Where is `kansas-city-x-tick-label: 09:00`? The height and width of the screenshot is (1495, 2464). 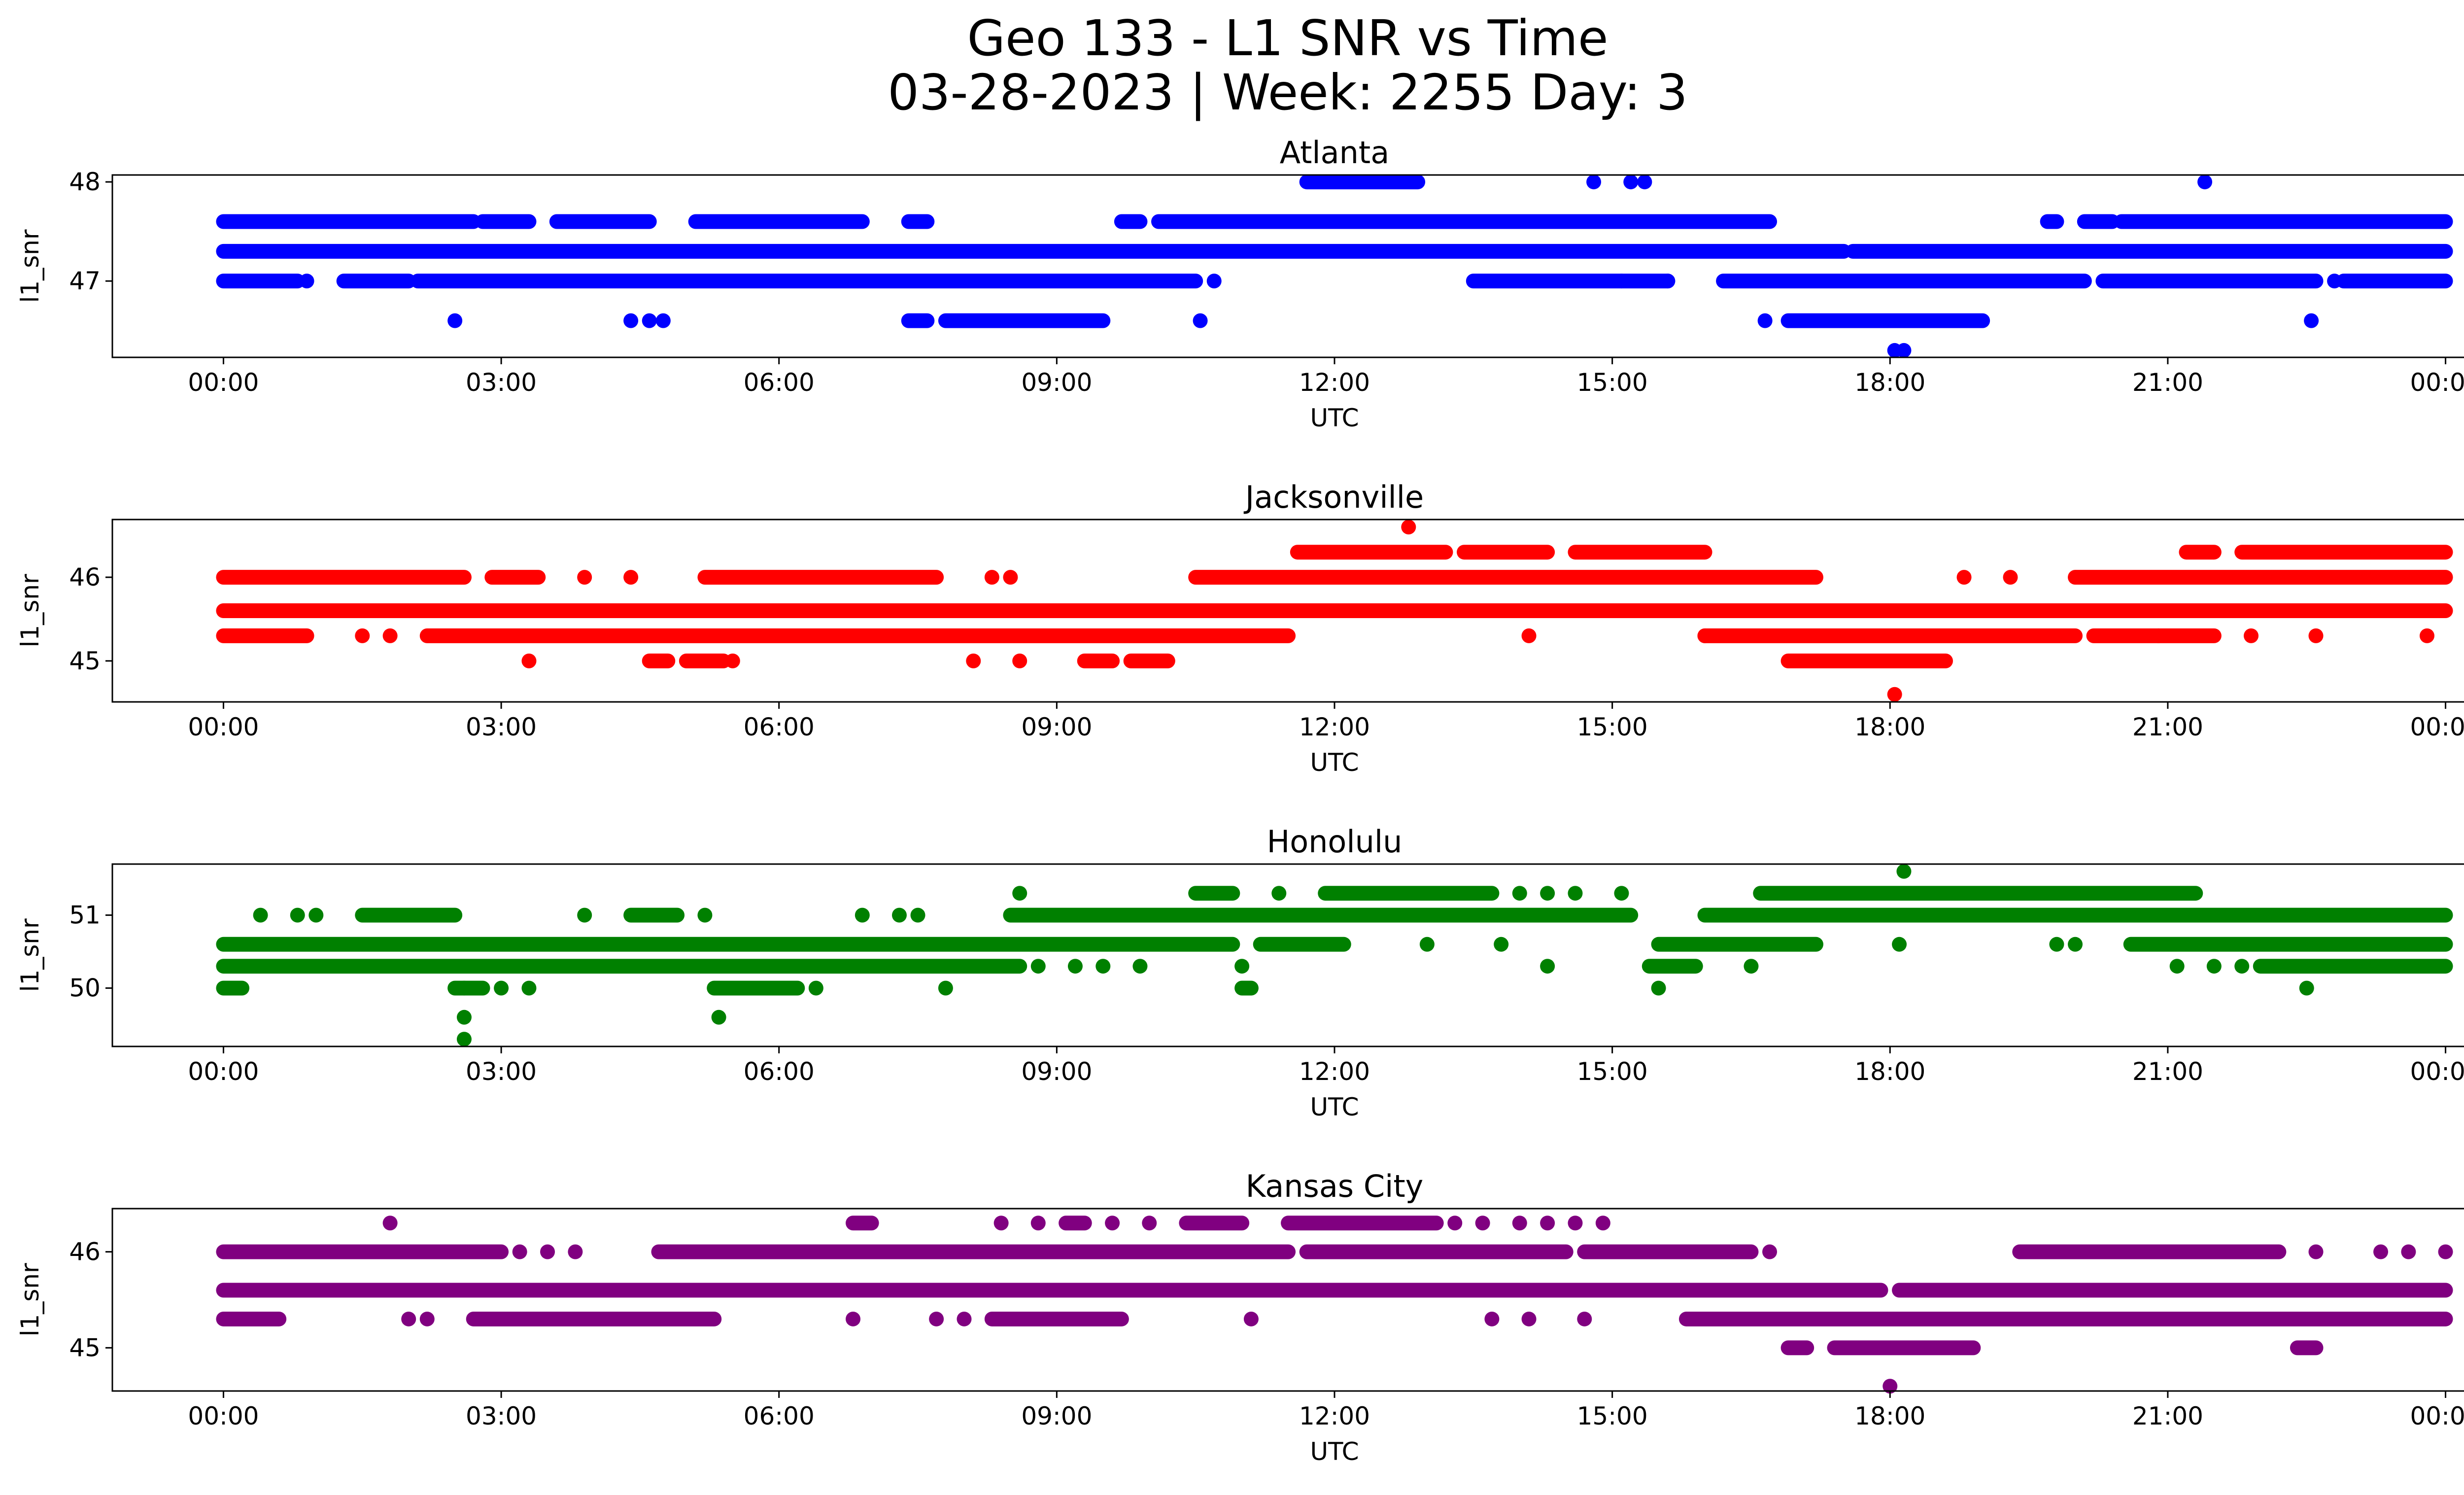
kansas-city-x-tick-label: 09:00 is located at coordinates (1056, 1416).